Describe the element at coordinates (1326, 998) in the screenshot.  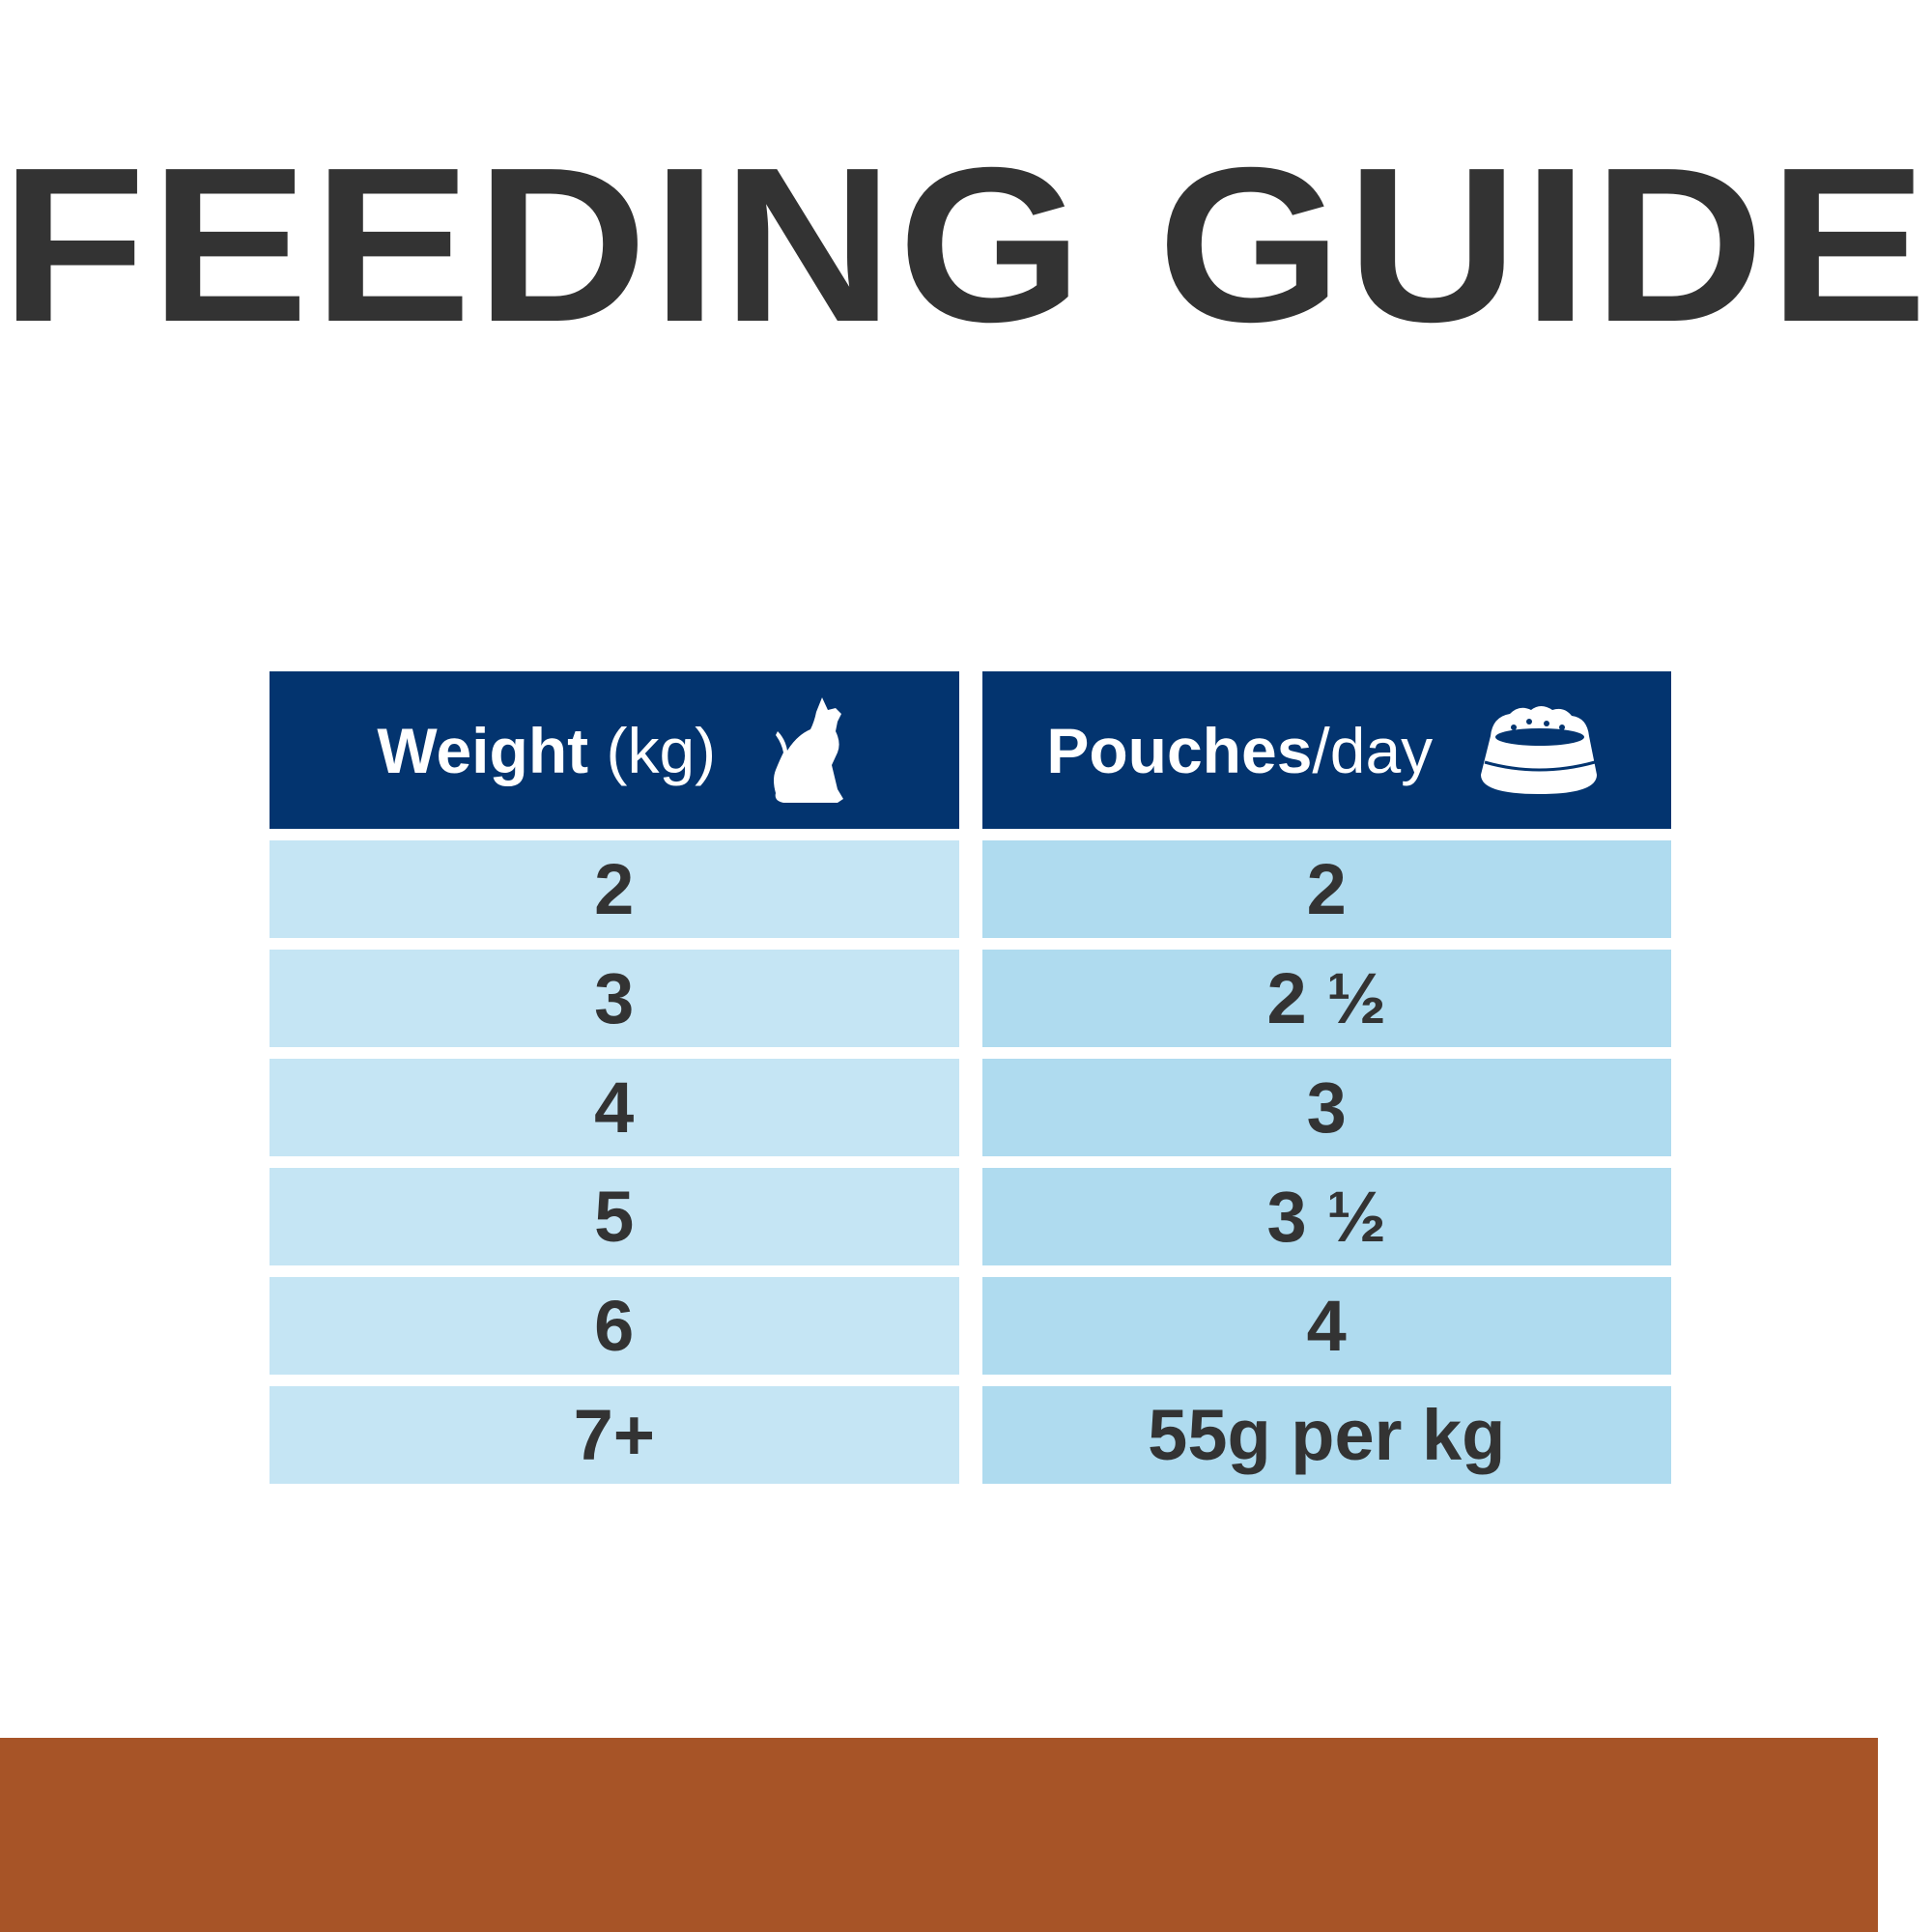
I see `pouches-cell: 2 ½` at that location.